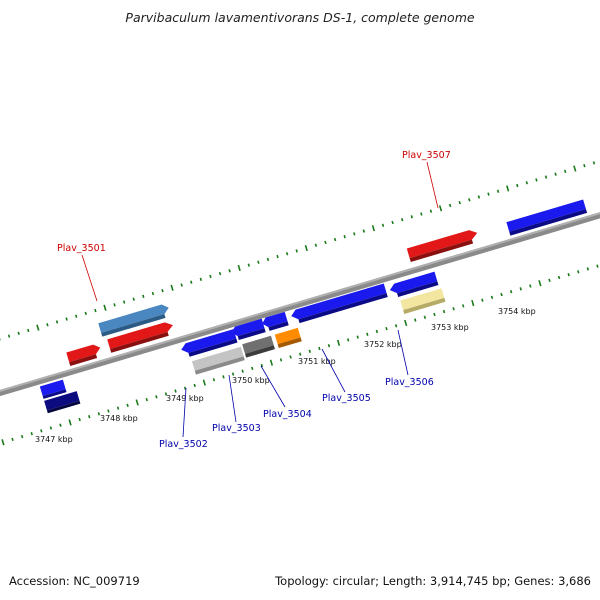 The image size is (600, 600). Describe the element at coordinates (236, 404) in the screenshot. I see `callout-plav-3503: Plav_3503` at that location.